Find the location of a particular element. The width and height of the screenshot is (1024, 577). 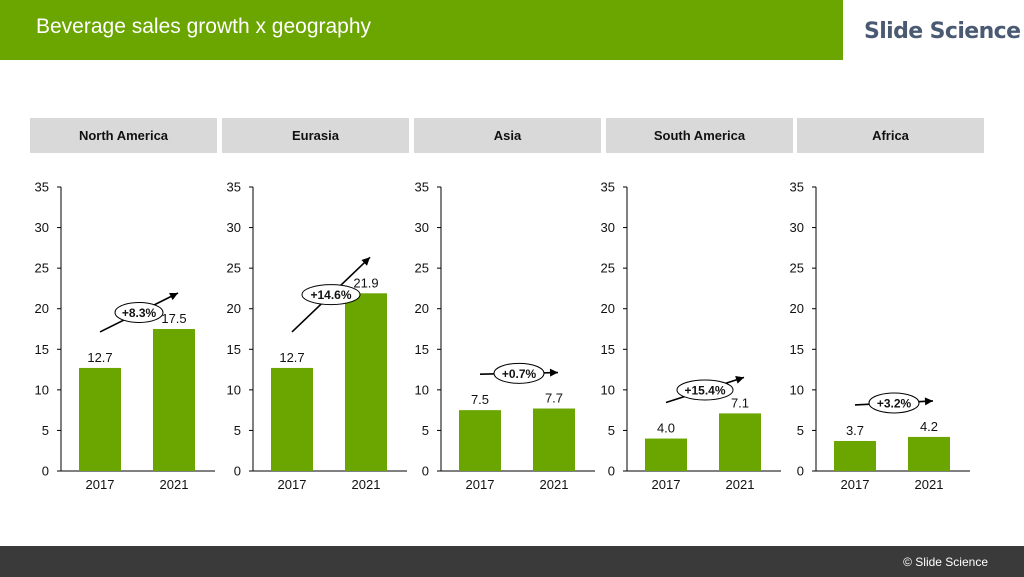

region-header-eurasia: Eurasia is located at coordinates (315, 135).